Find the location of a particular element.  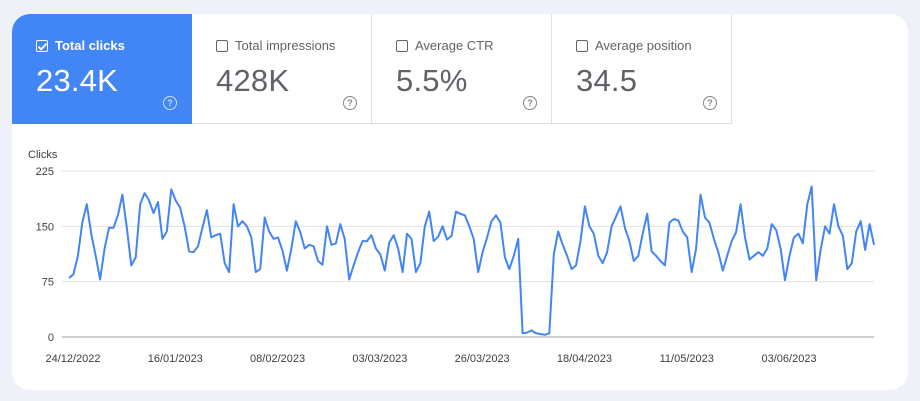

x-tick-label: 03/06/2023 is located at coordinates (789, 359).